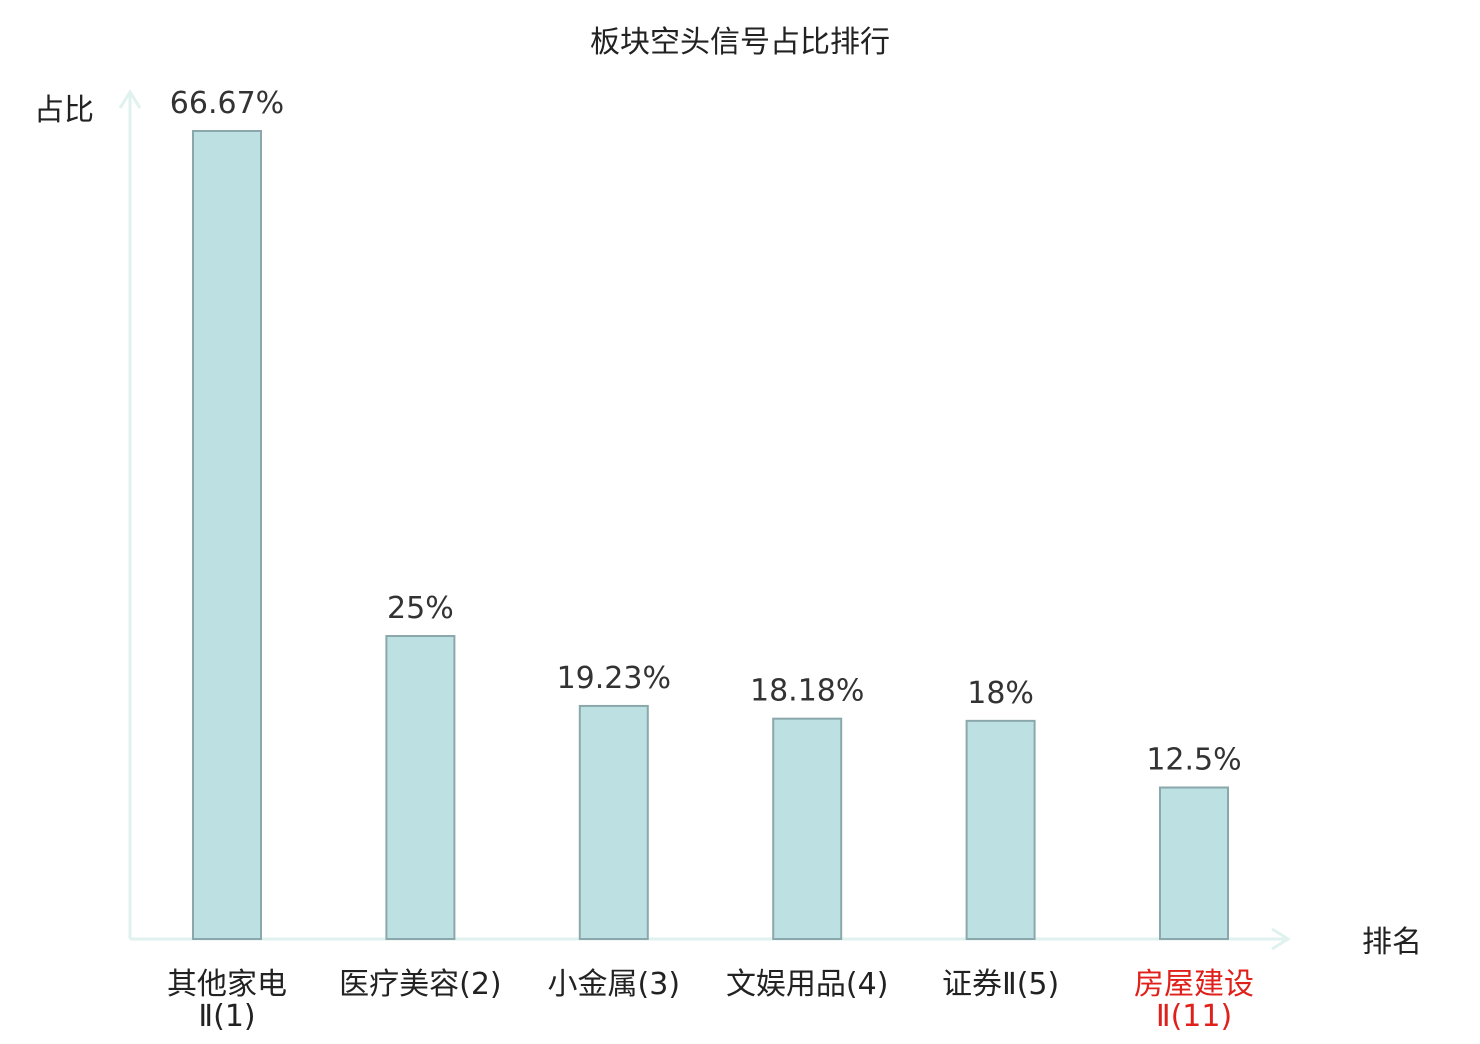  I want to click on category-label-line2: Ⅱ(11), so click(1194, 1016).